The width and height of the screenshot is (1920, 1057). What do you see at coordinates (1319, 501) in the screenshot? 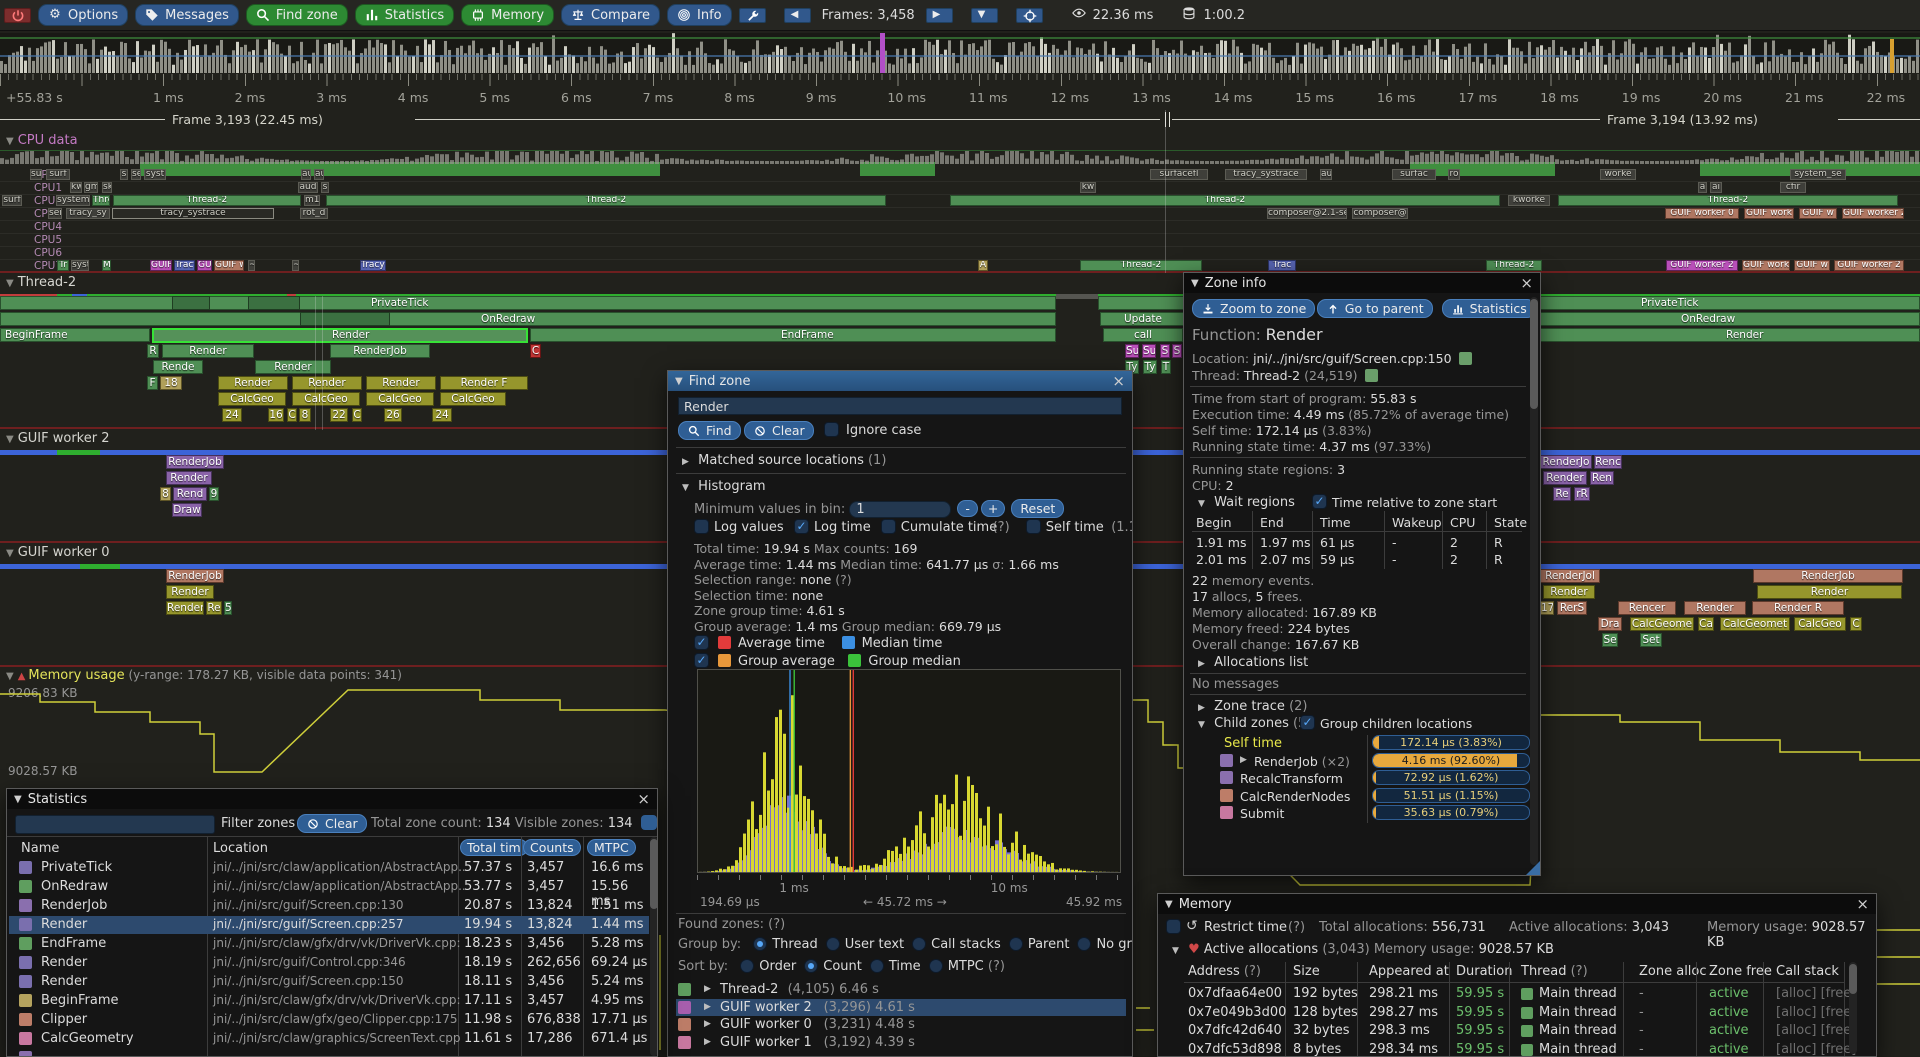
I see `time-relative-checkbox: ✓` at bounding box center [1319, 501].